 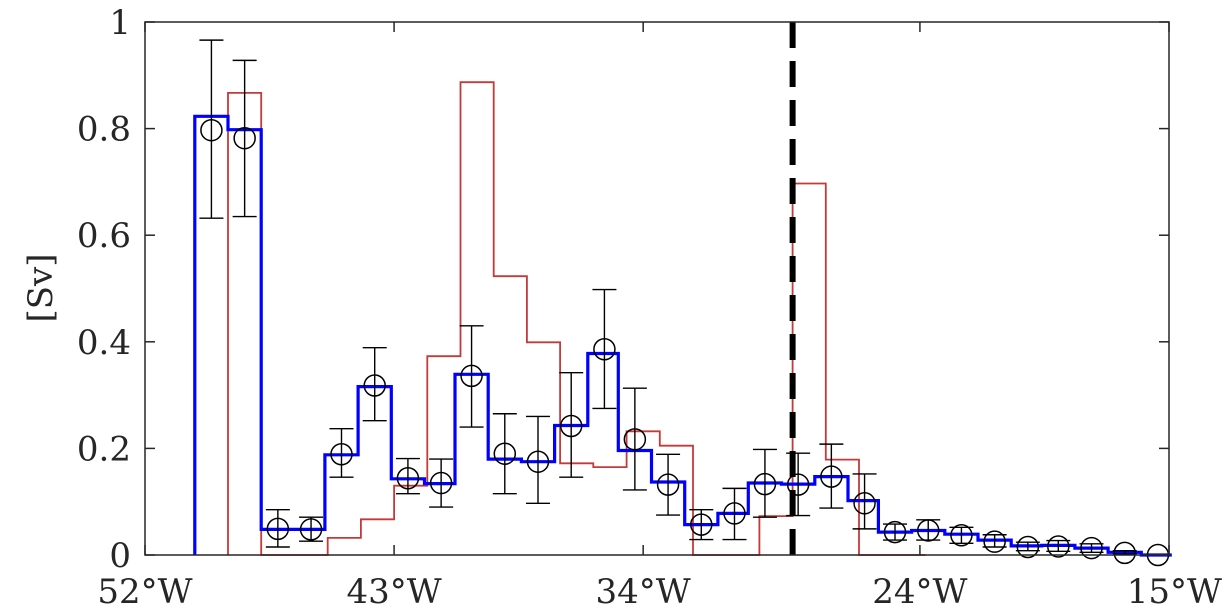 I want to click on y-tick-label: 0, so click(x=120, y=556).